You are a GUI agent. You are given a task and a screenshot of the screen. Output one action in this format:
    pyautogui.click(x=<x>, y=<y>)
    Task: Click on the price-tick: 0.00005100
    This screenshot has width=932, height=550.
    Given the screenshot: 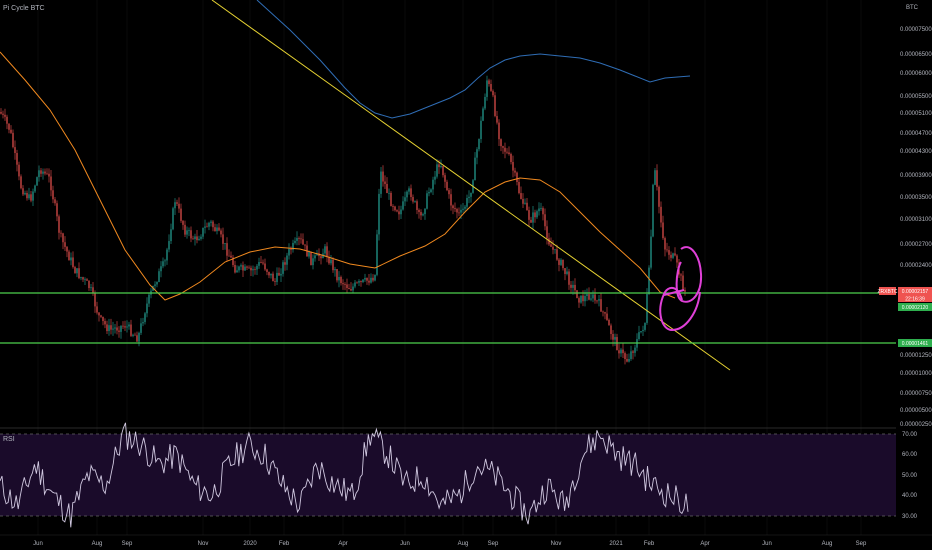 What is the action you would take?
    pyautogui.click(x=916, y=114)
    